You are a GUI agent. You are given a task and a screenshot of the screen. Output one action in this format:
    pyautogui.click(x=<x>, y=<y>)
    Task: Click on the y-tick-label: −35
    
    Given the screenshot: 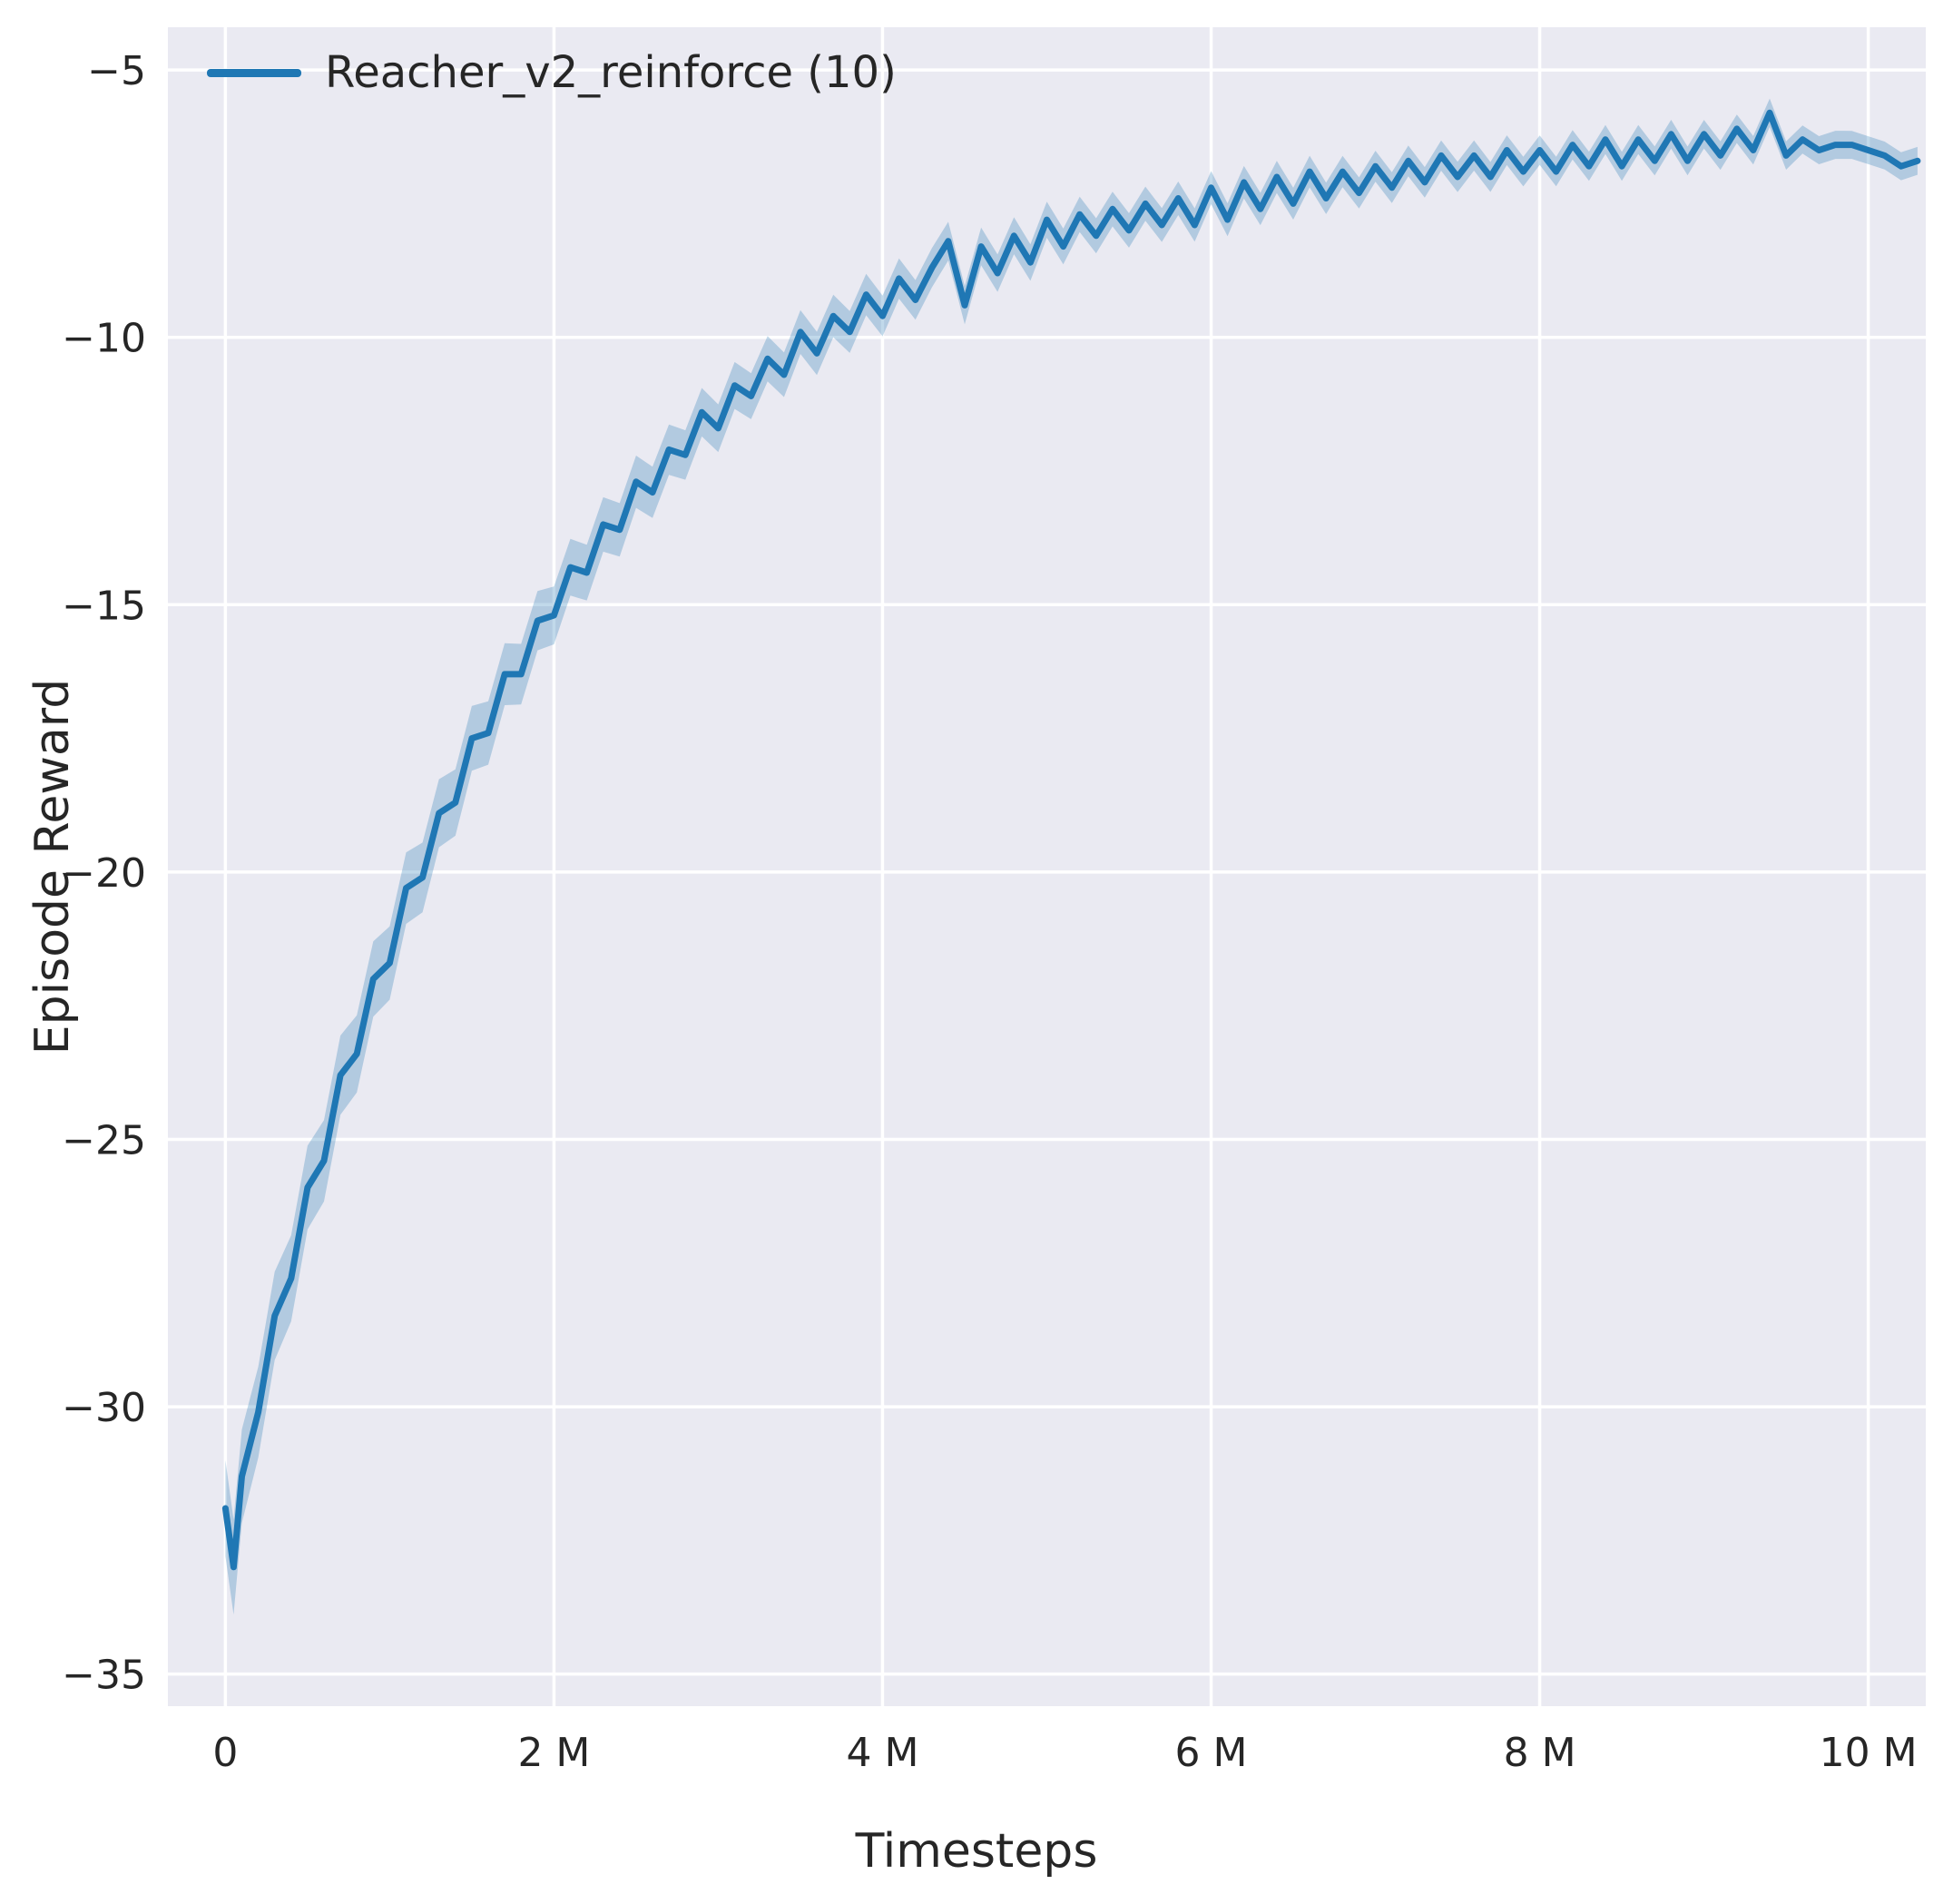 What is the action you would take?
    pyautogui.click(x=104, y=1676)
    